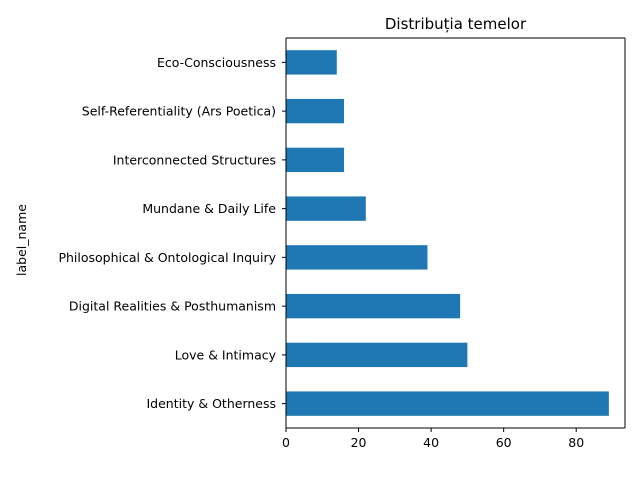 Image resolution: width=640 pixels, height=484 pixels. Describe the element at coordinates (209, 208) in the screenshot. I see `y-tick-label: Mundane & Daily Life` at that location.